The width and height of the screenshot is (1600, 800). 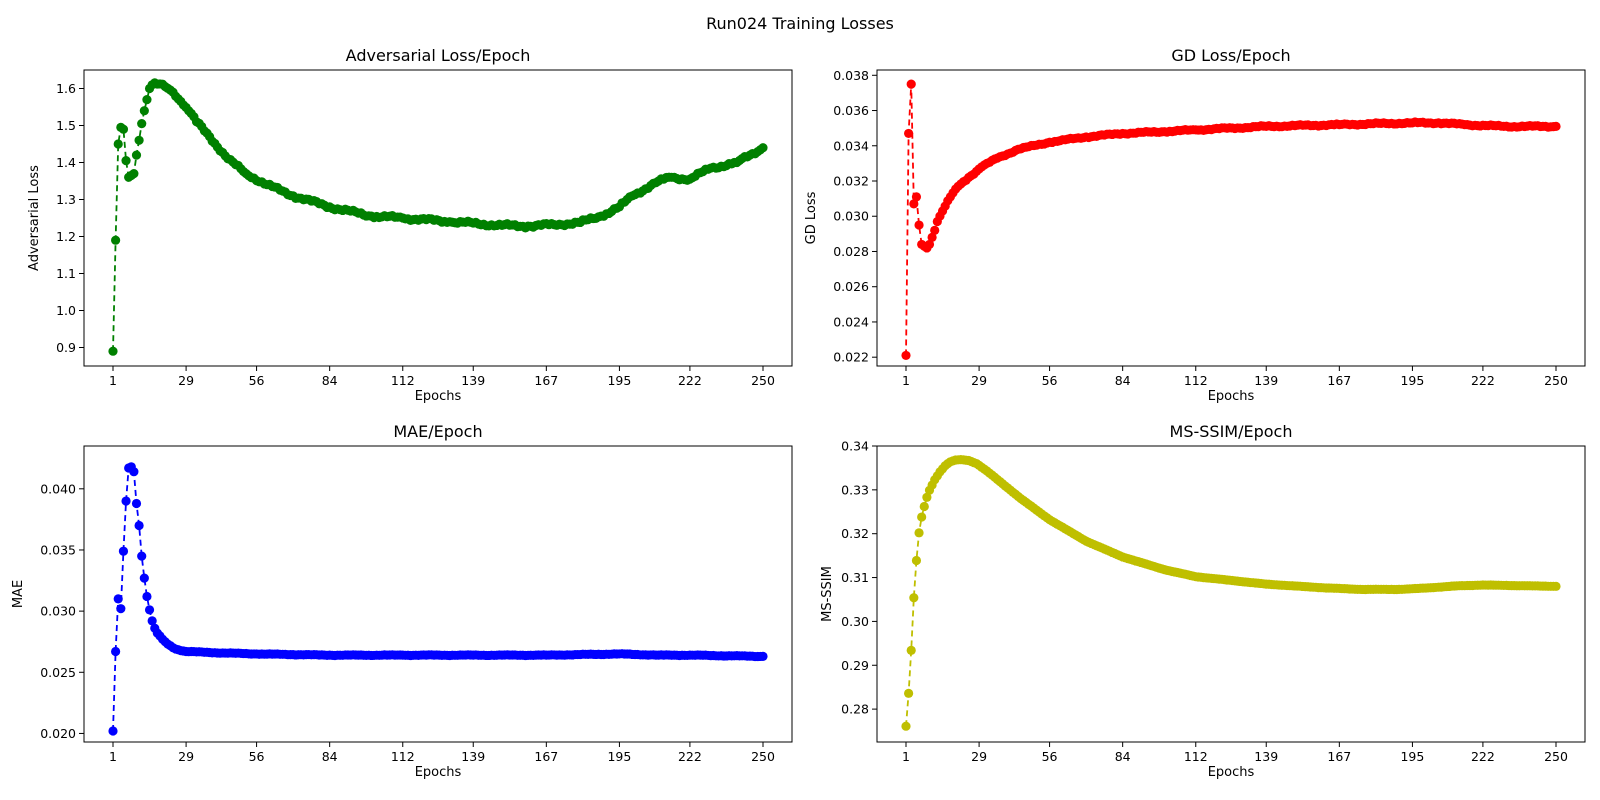 I want to click on y-axis-label: MS-SSIM, so click(x=827, y=594).